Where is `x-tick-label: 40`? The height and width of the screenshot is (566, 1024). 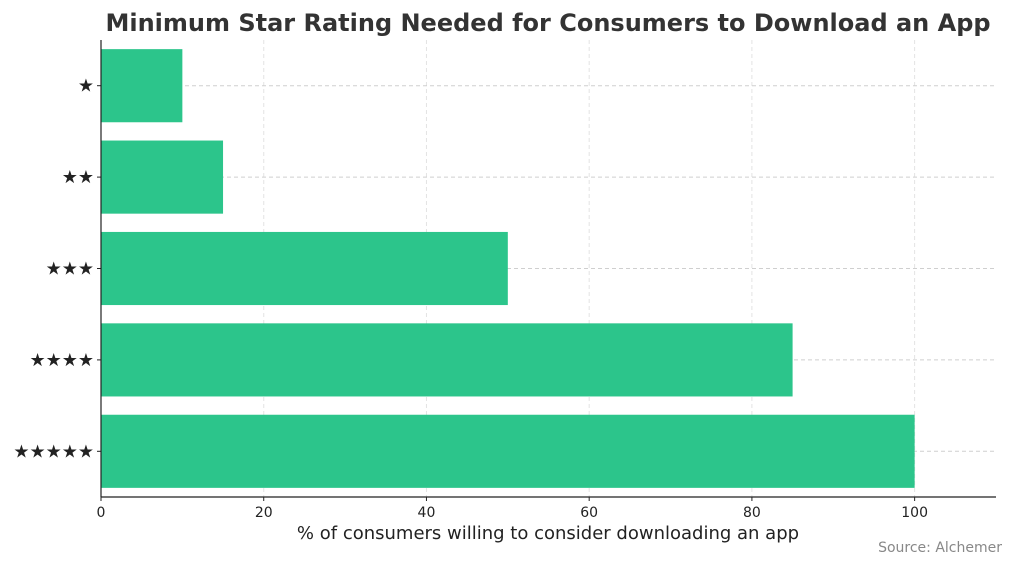 x-tick-label: 40 is located at coordinates (427, 513).